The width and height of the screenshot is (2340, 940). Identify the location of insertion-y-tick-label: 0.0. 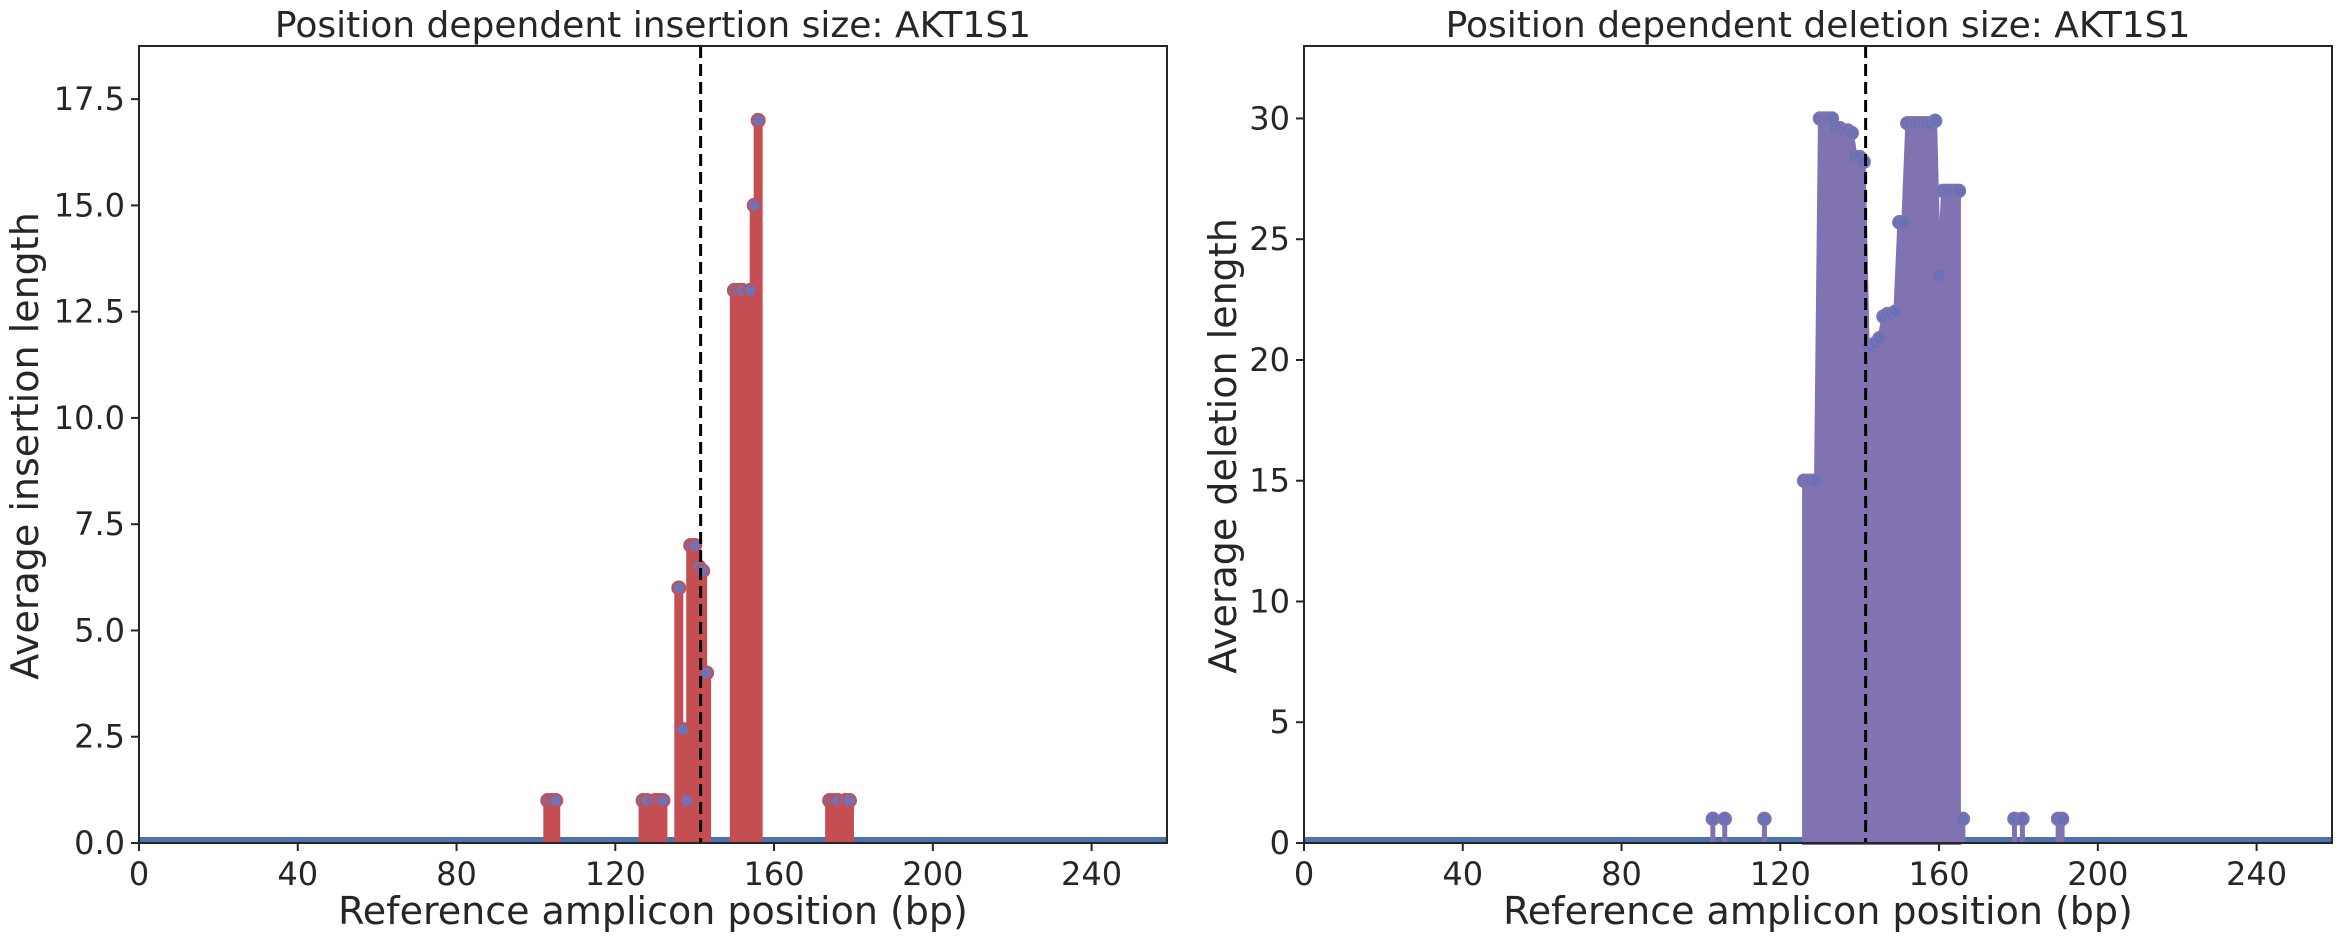
(99, 843).